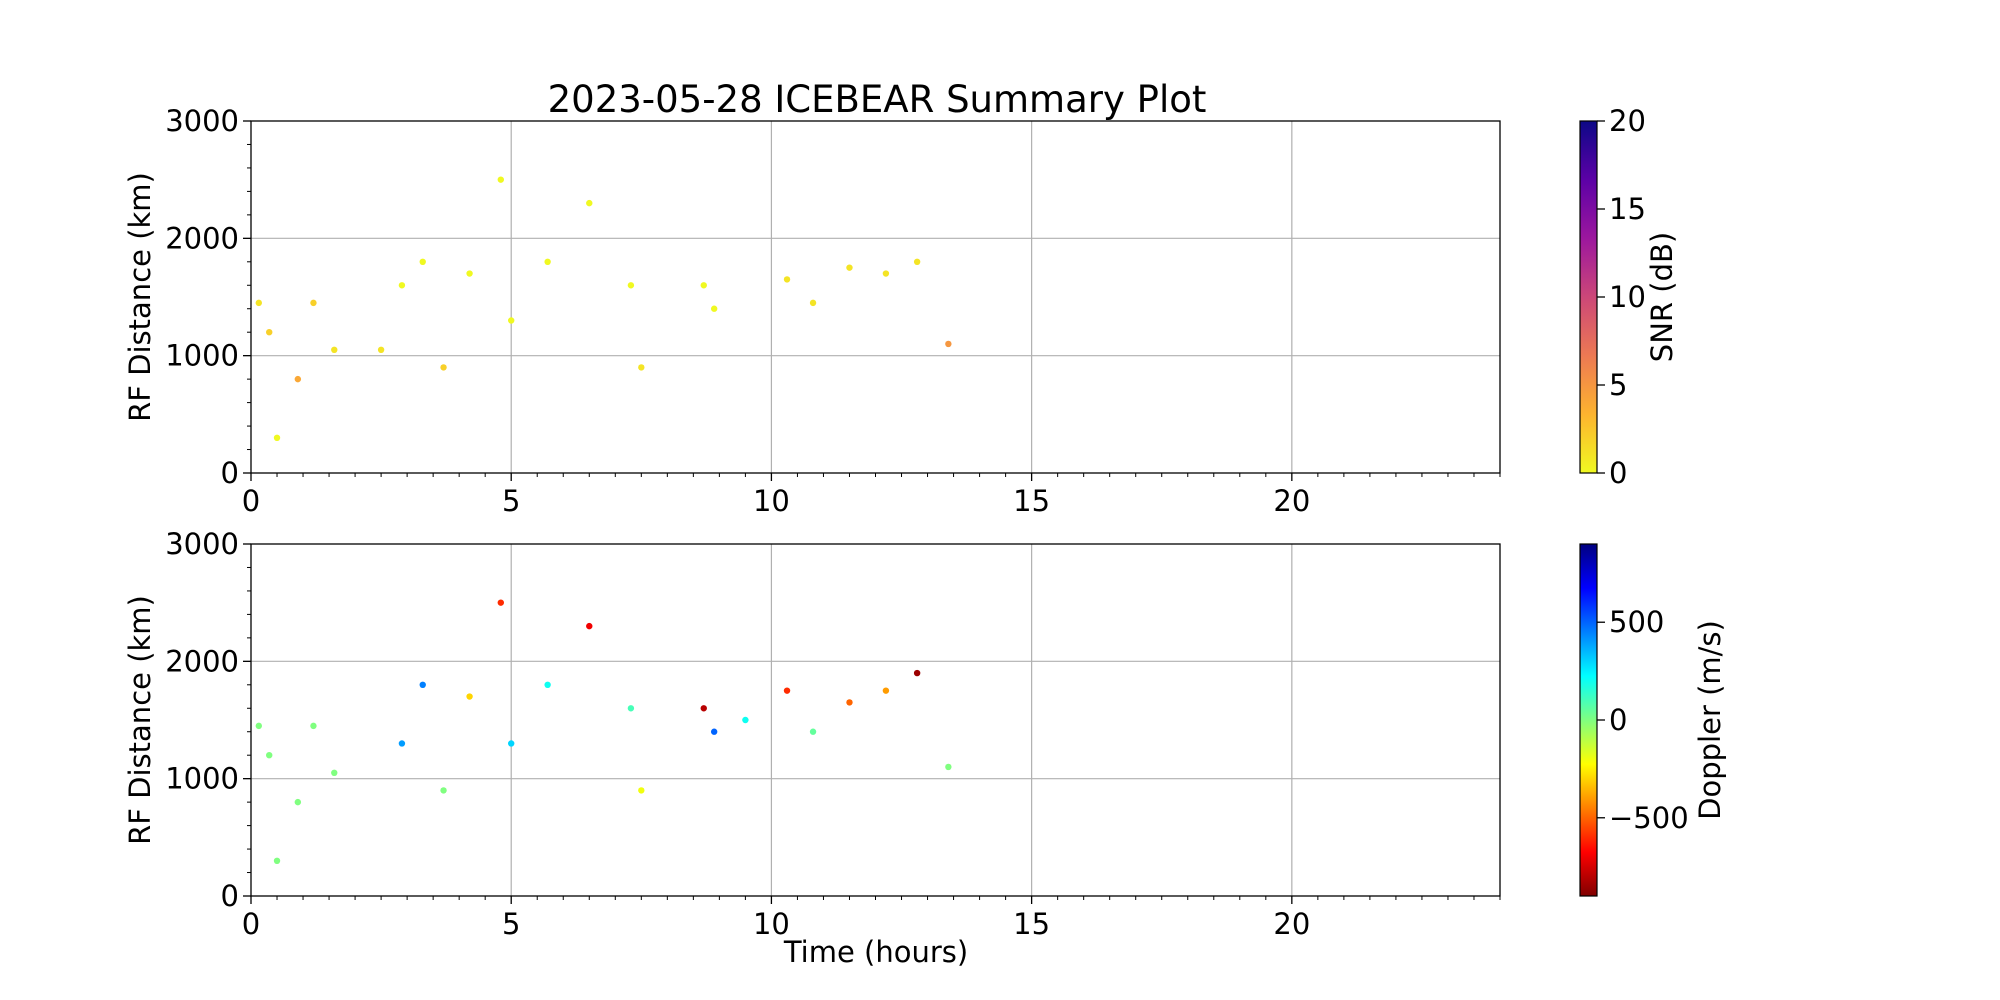 This screenshot has width=2000, height=1000. What do you see at coordinates (877, 99) in the screenshot?
I see `chart-title: 2023-05-28 ICEBEAR Summary Plot` at bounding box center [877, 99].